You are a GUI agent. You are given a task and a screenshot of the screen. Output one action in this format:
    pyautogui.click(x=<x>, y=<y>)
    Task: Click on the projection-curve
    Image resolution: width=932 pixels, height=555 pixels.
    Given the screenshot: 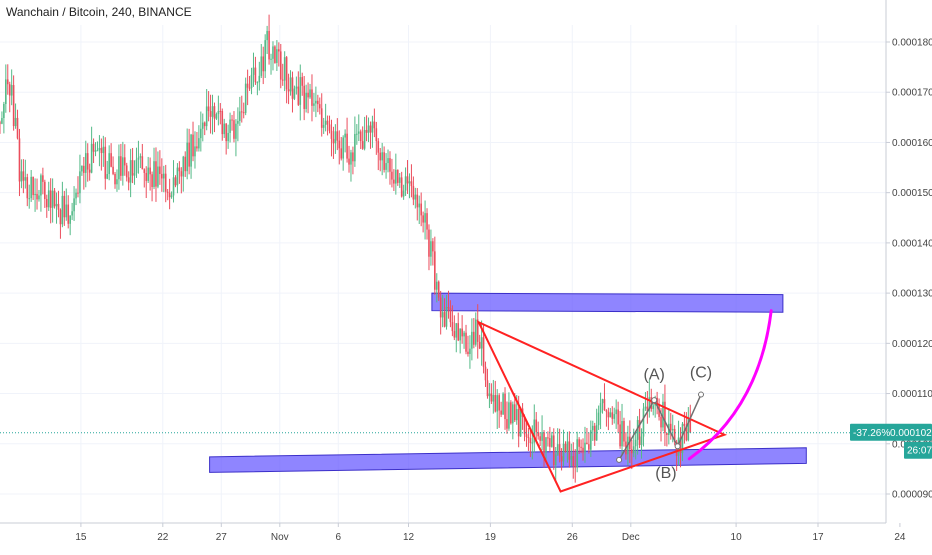 What is the action you would take?
    pyautogui.click(x=730, y=385)
    